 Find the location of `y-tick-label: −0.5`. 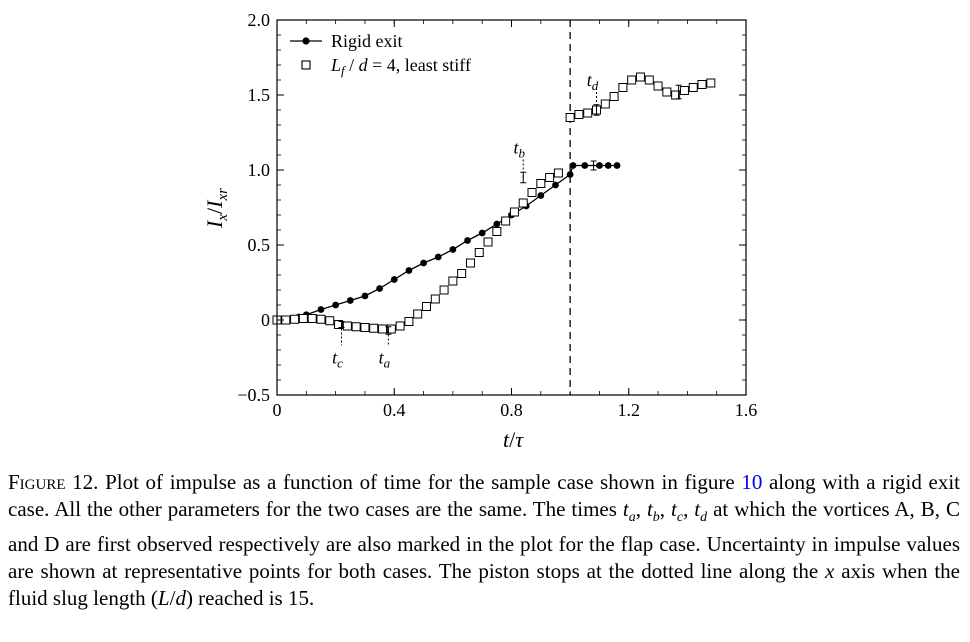

y-tick-label: −0.5 is located at coordinates (253, 395).